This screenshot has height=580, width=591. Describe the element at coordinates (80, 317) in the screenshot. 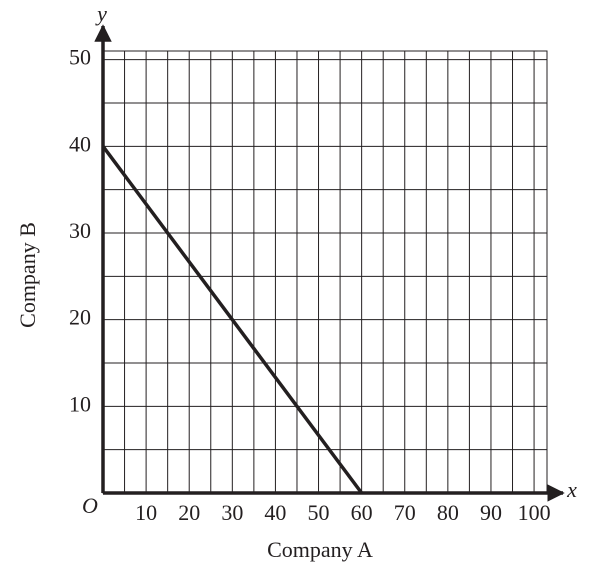

I see `y-tick-label: 20` at that location.